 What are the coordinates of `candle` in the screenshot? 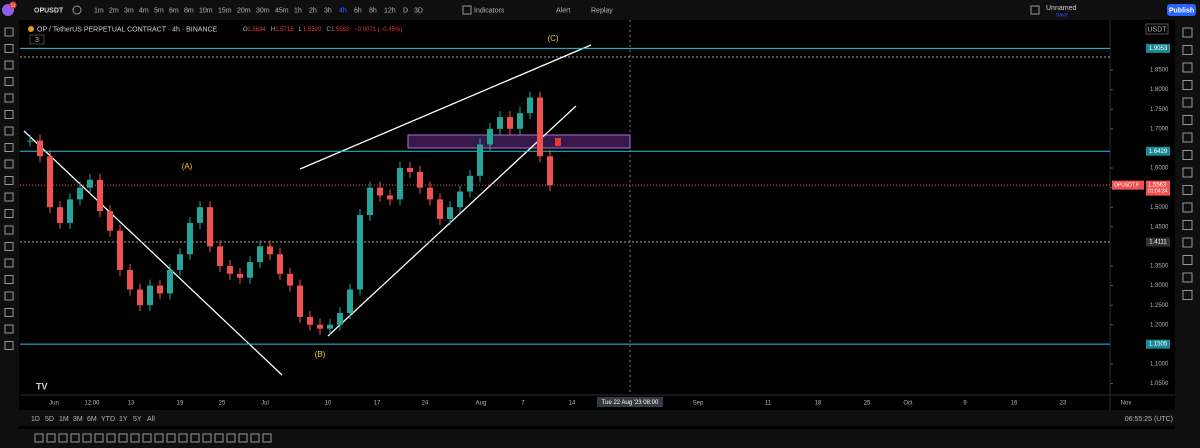 It's located at (480, 160).